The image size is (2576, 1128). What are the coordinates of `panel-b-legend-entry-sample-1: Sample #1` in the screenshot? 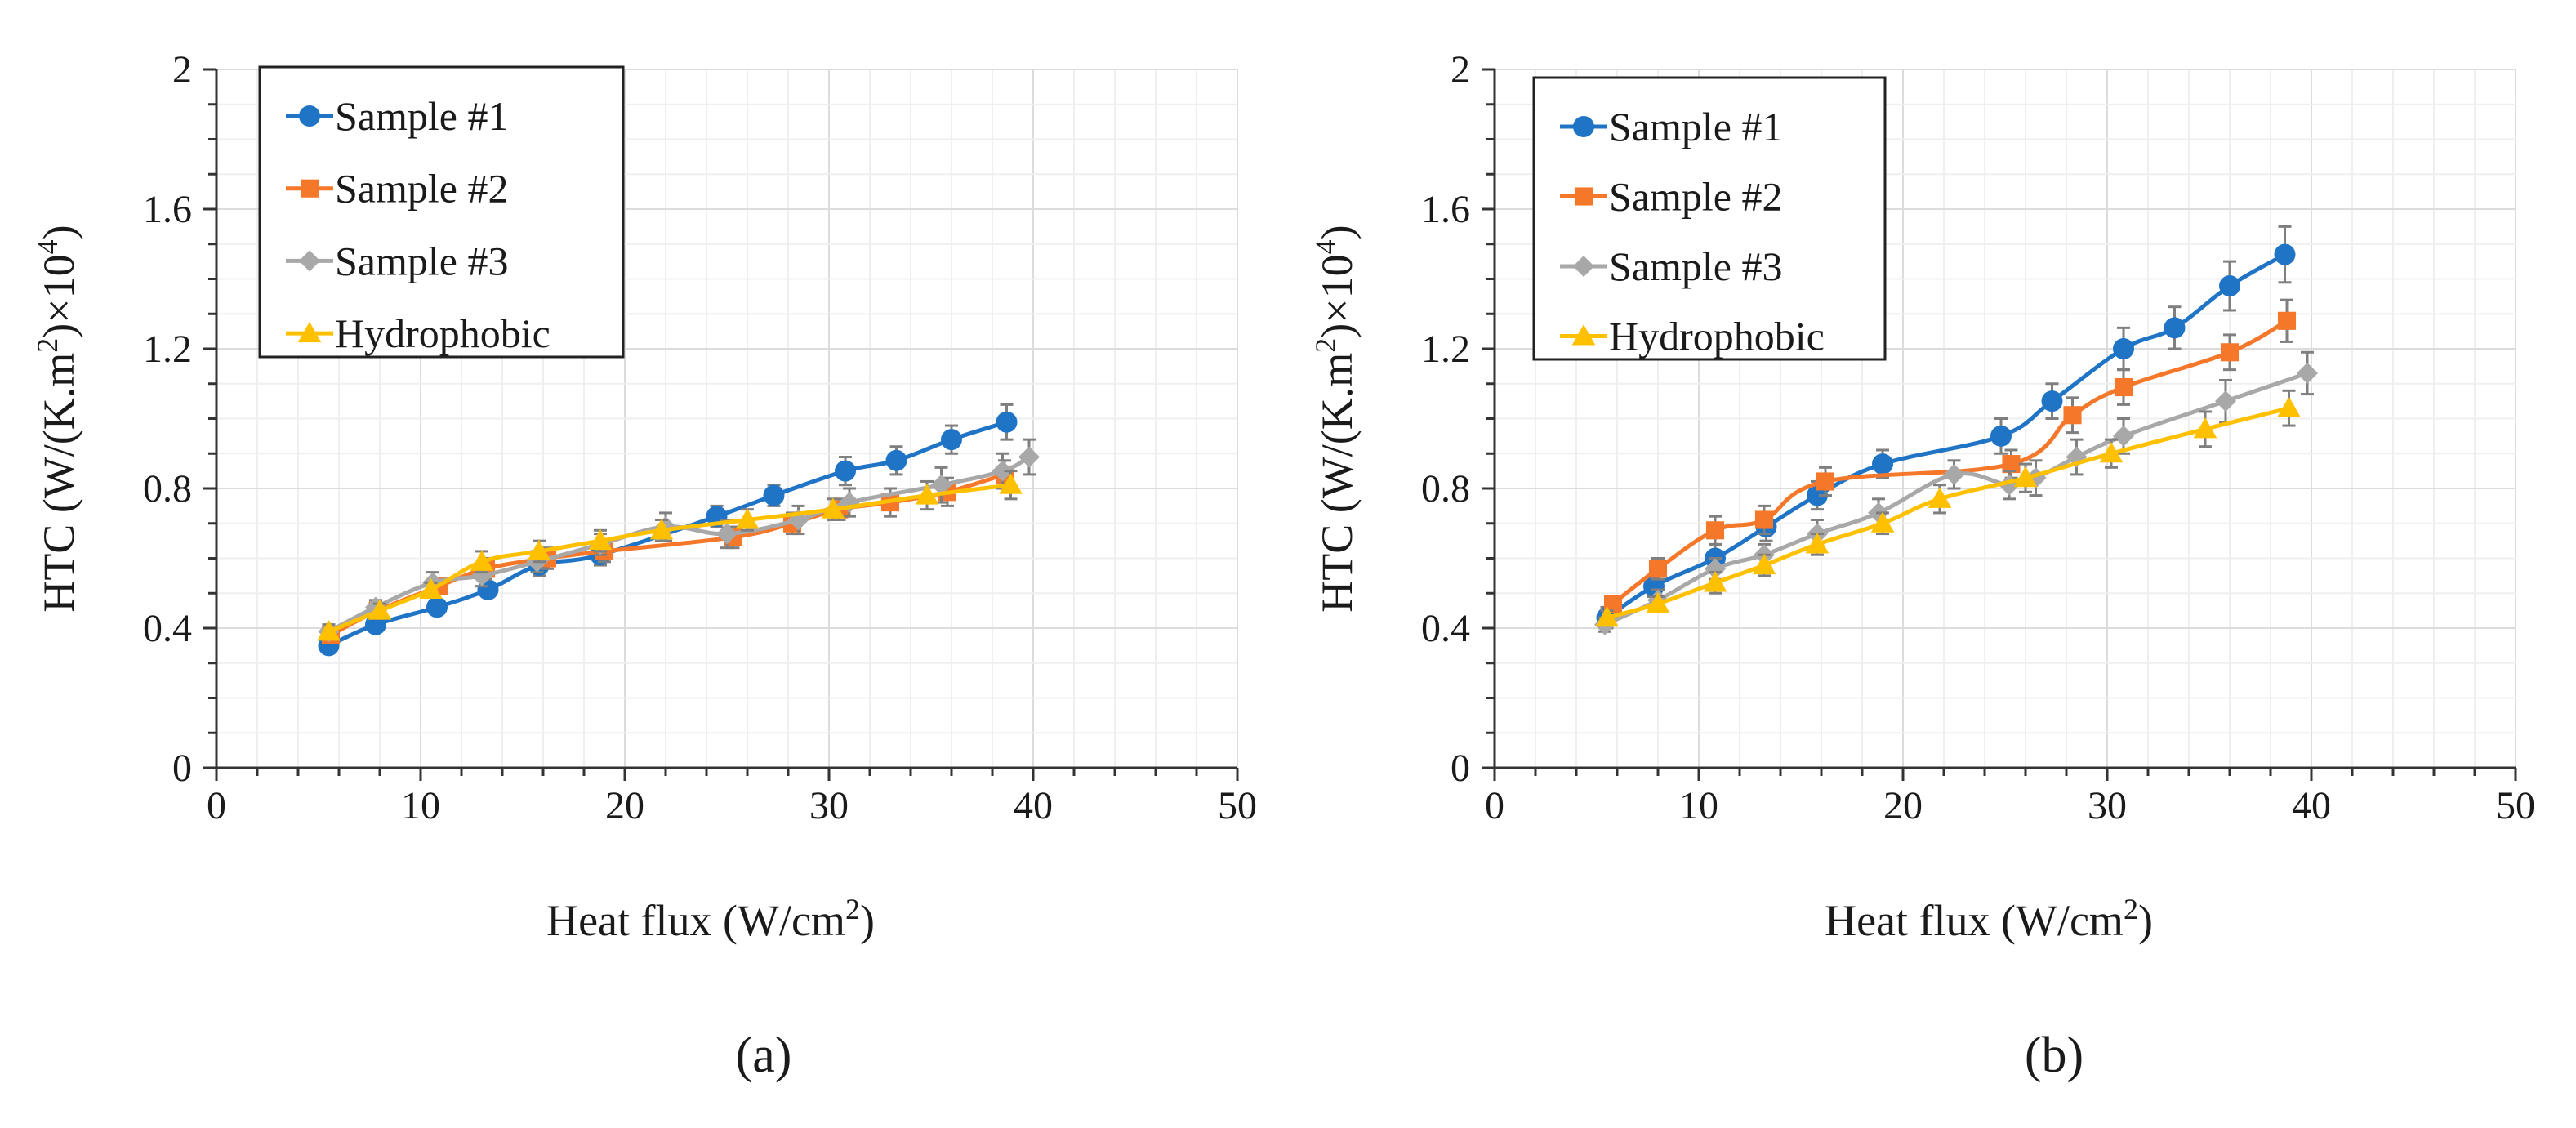 It's located at (1671, 126).